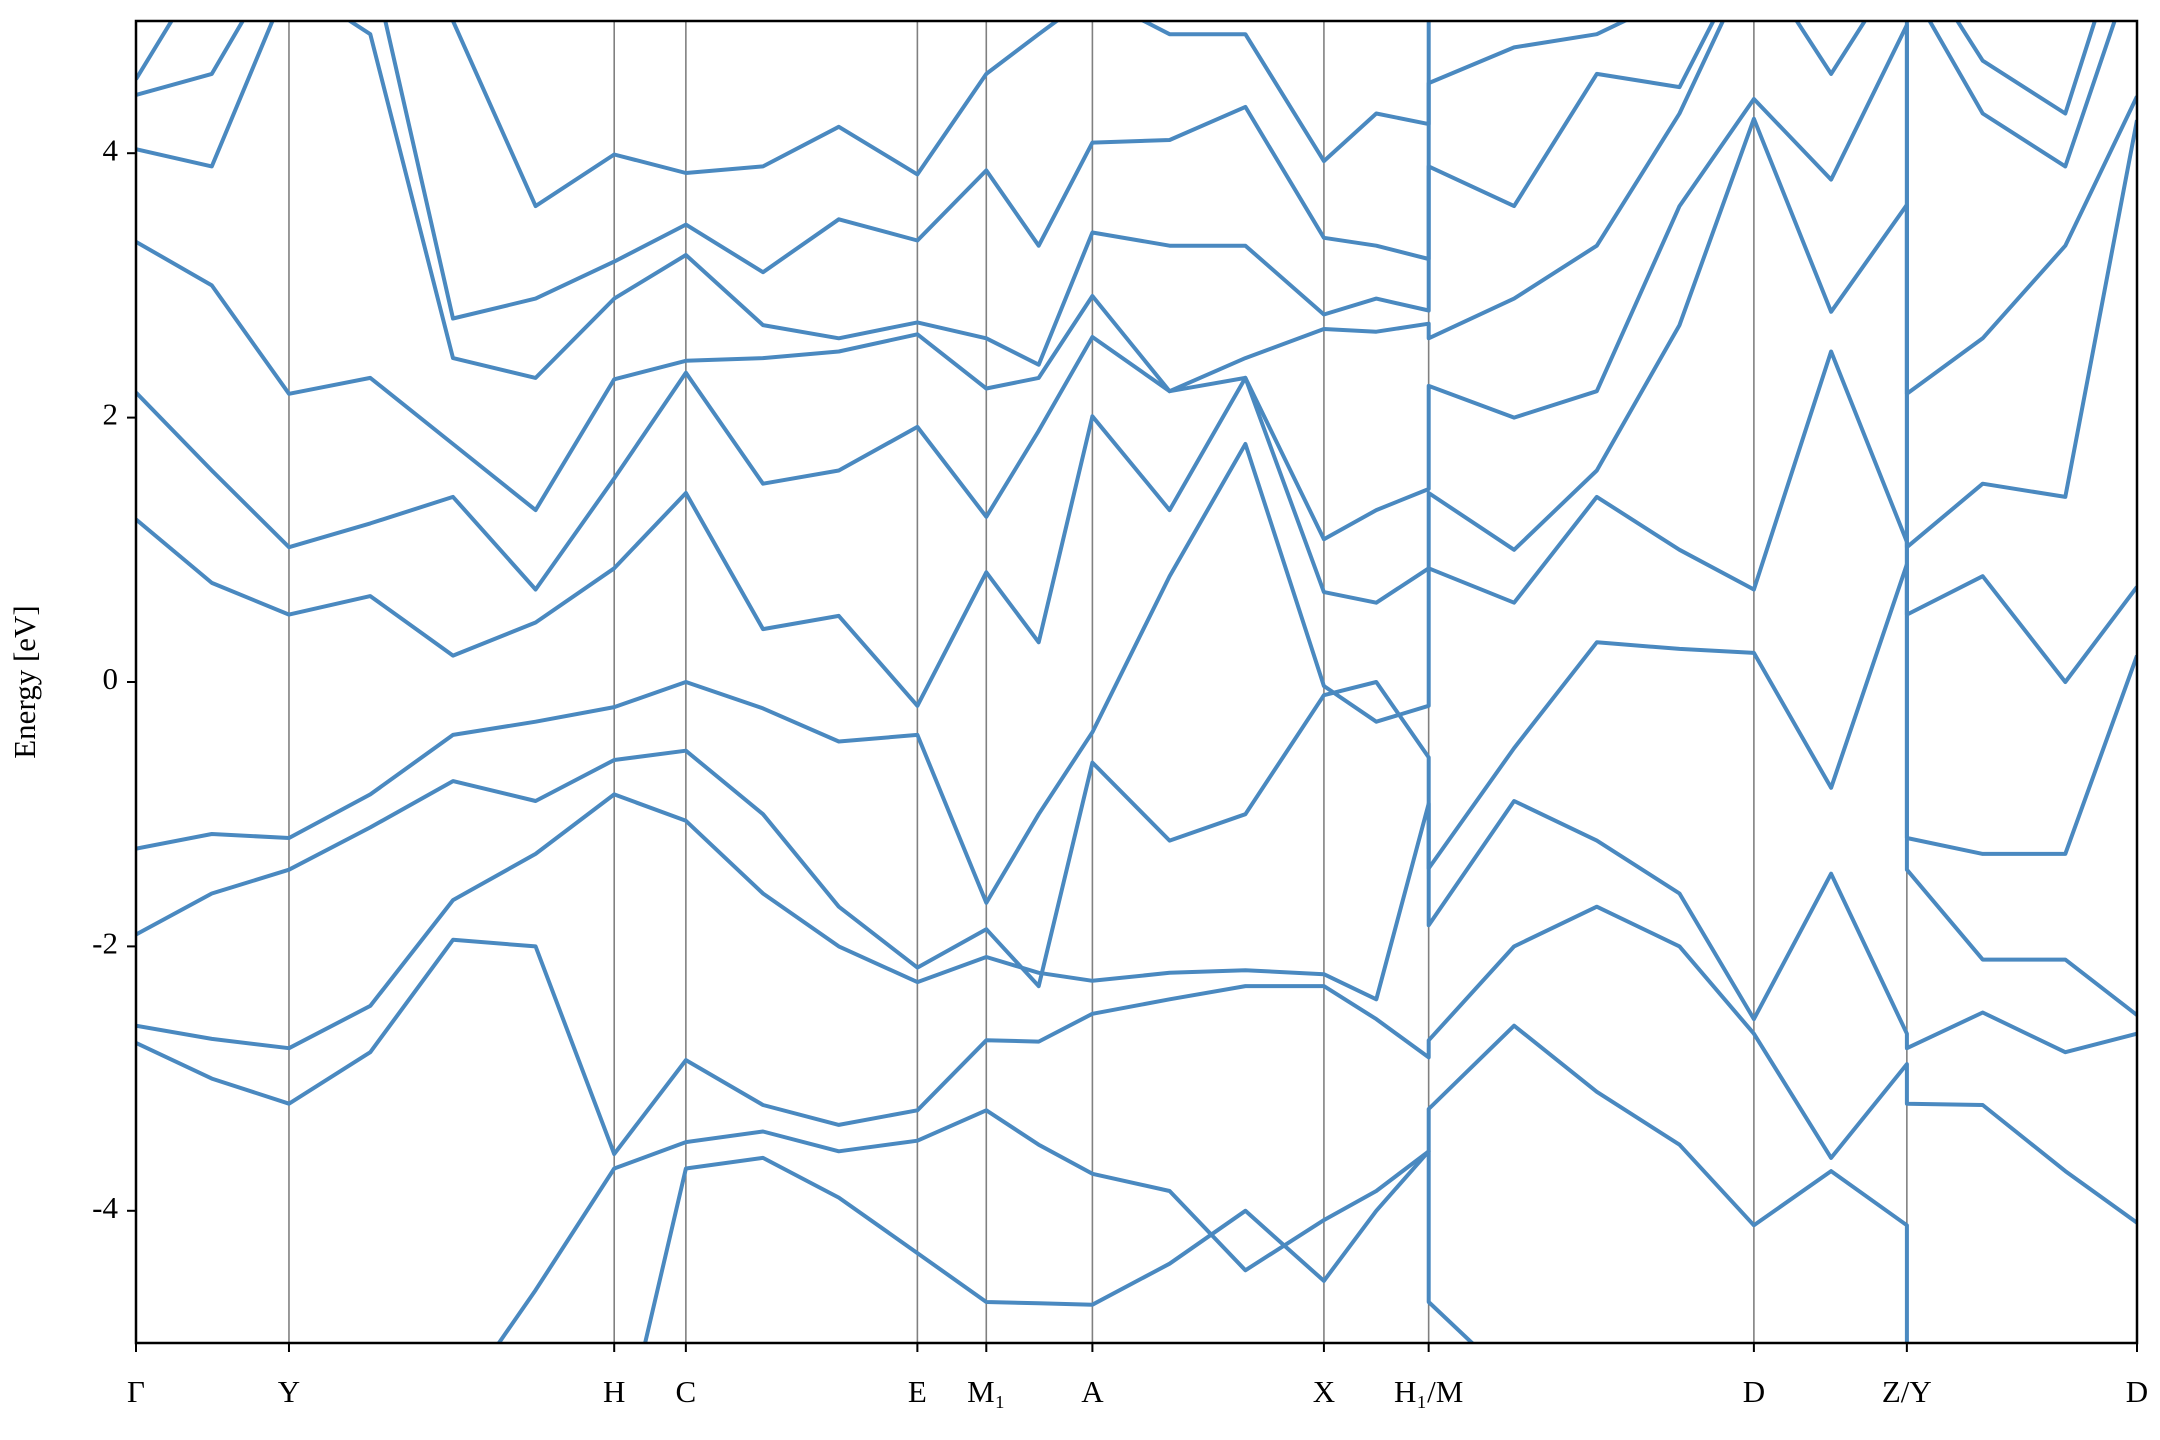 The width and height of the screenshot is (2160, 1440). Describe the element at coordinates (289, 1391) in the screenshot. I see `x-tick-label: Y` at that location.